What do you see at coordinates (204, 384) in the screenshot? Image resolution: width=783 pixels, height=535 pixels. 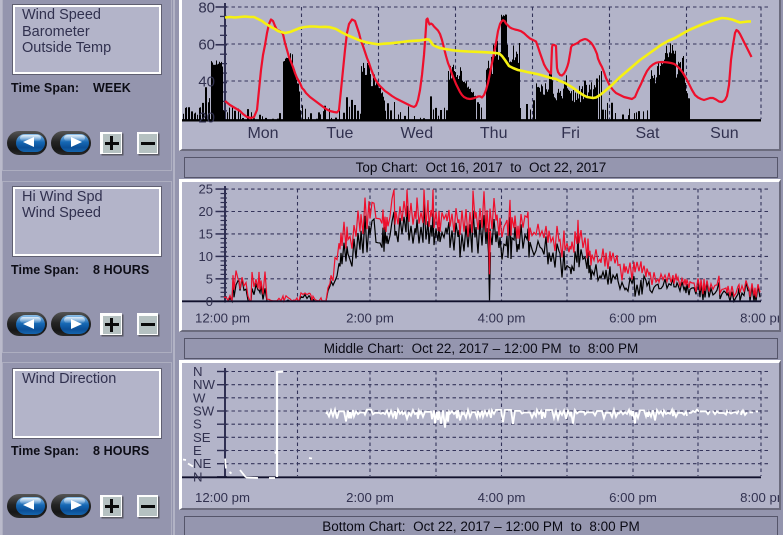 I see `svg-text: NW` at bounding box center [204, 384].